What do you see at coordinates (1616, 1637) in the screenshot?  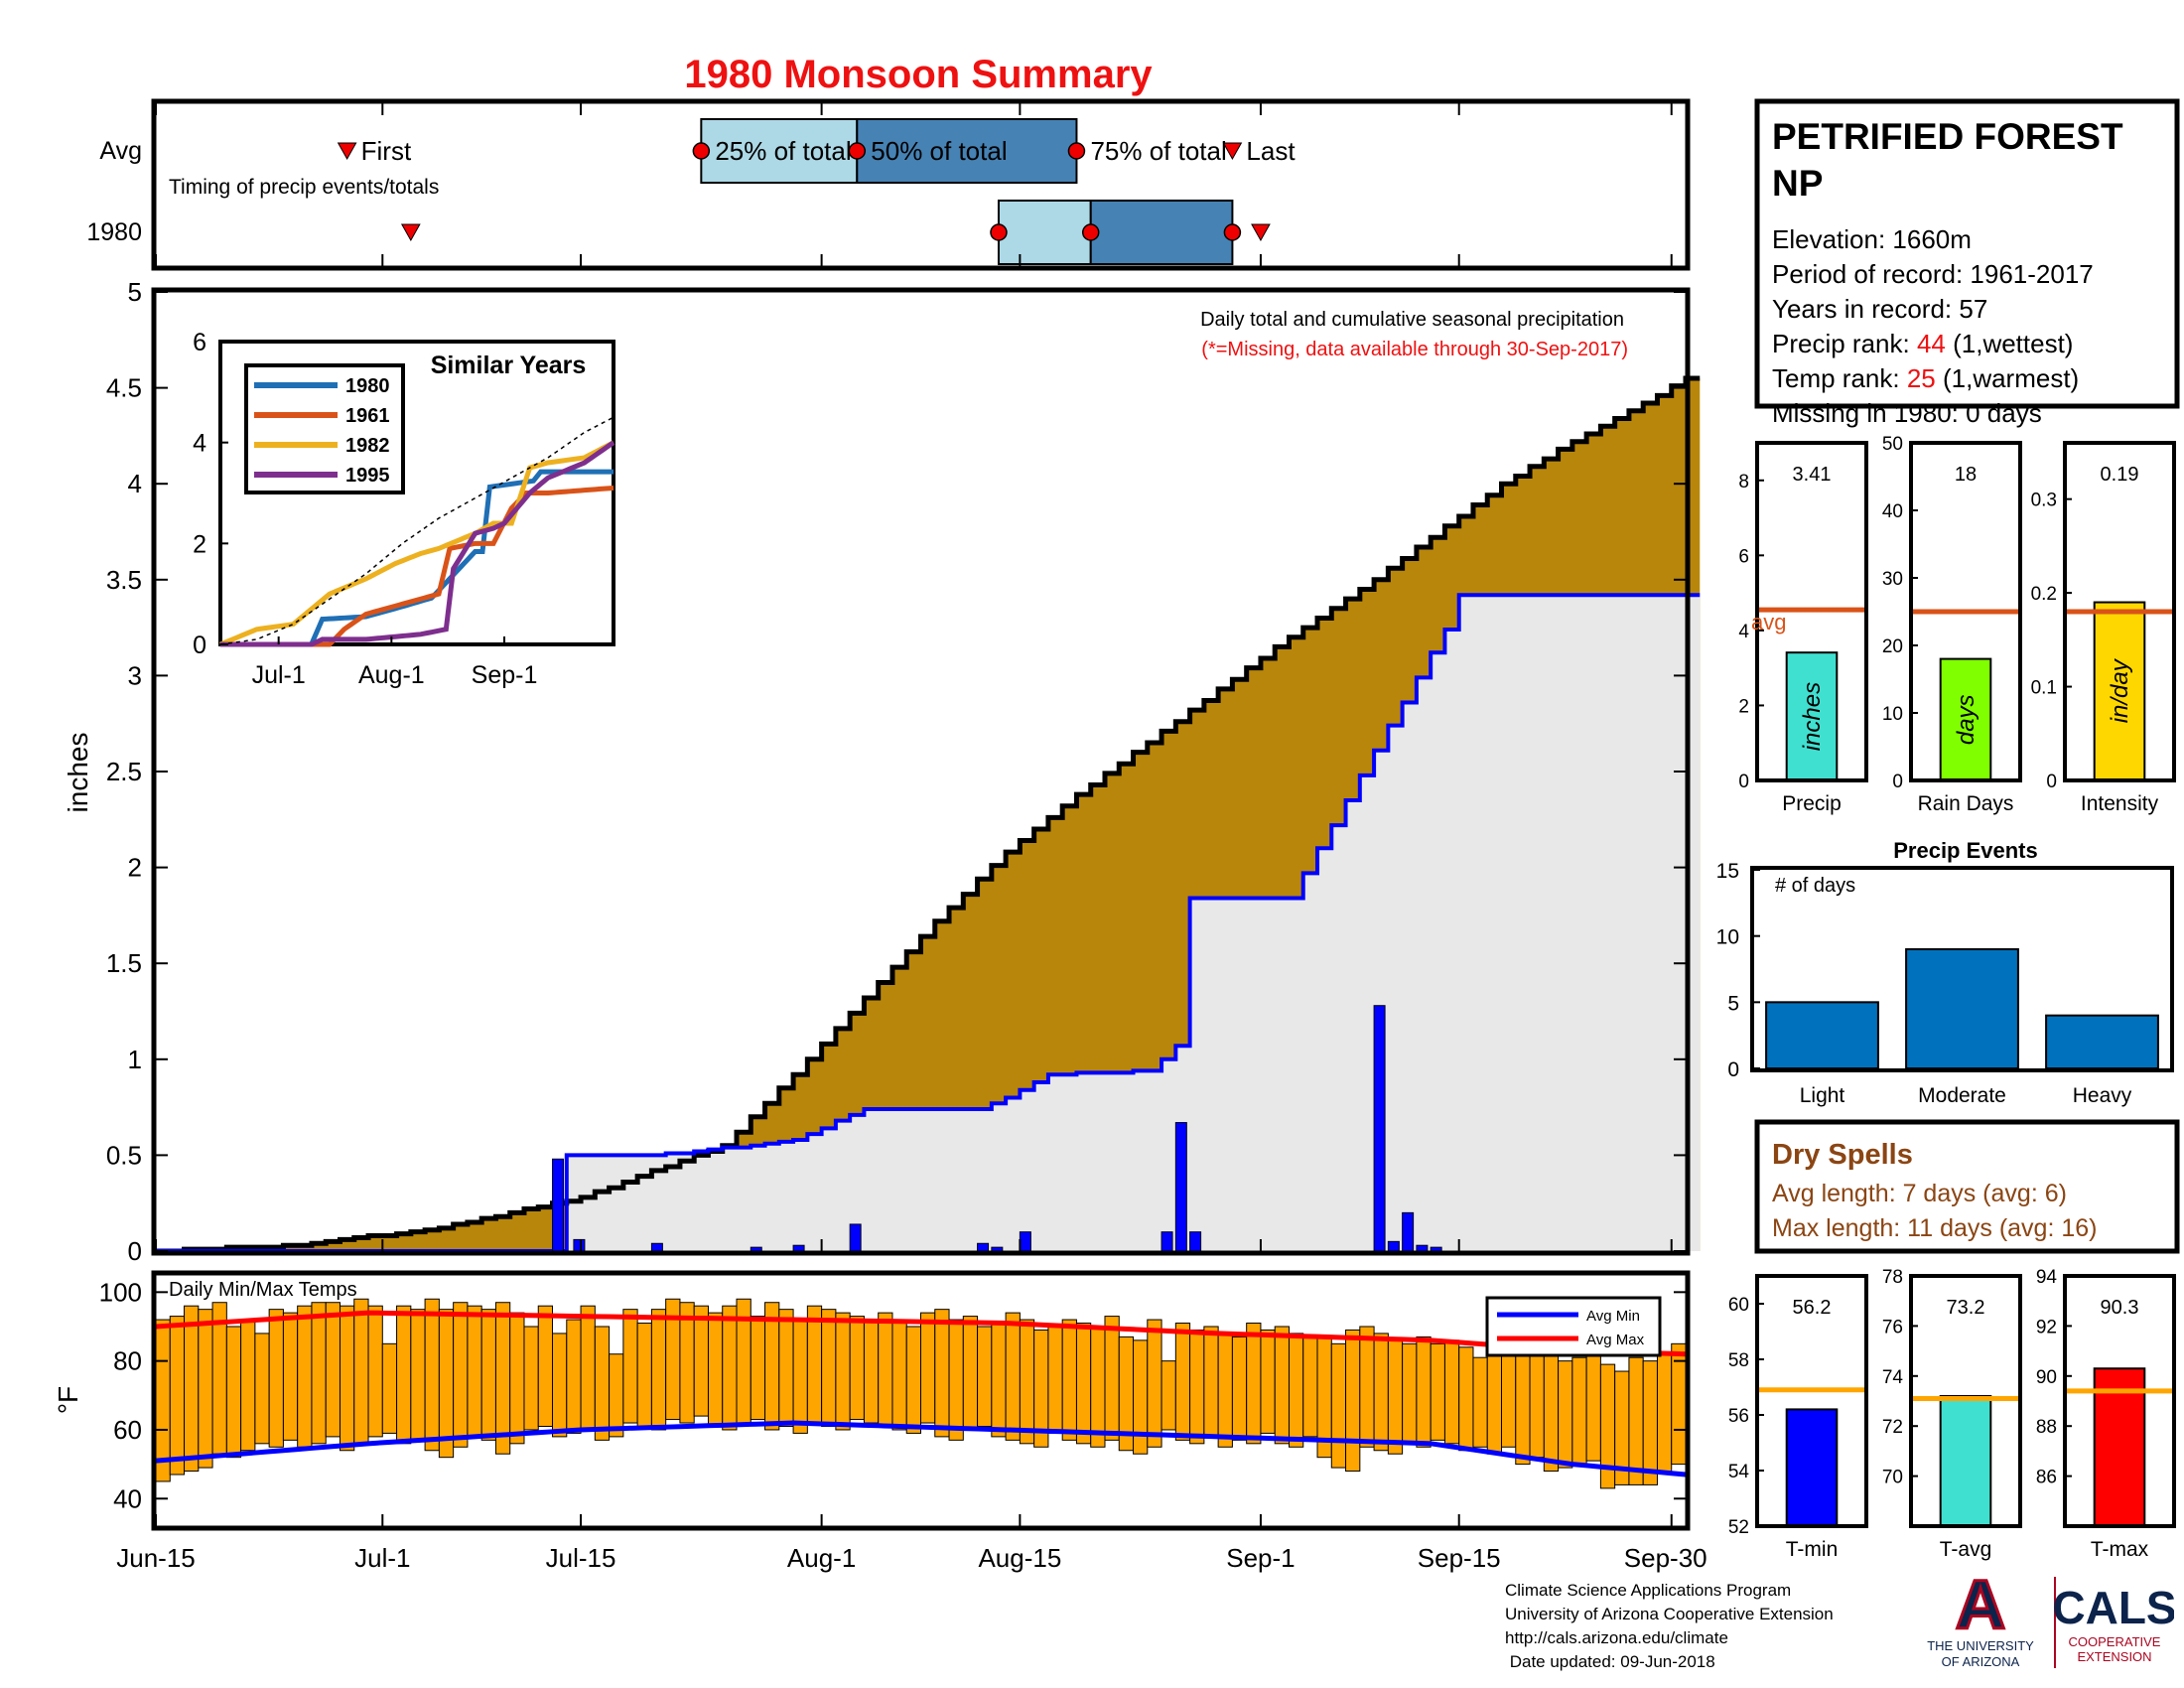 I see `footer-url: http://cals.arizona.edu/climate` at bounding box center [1616, 1637].